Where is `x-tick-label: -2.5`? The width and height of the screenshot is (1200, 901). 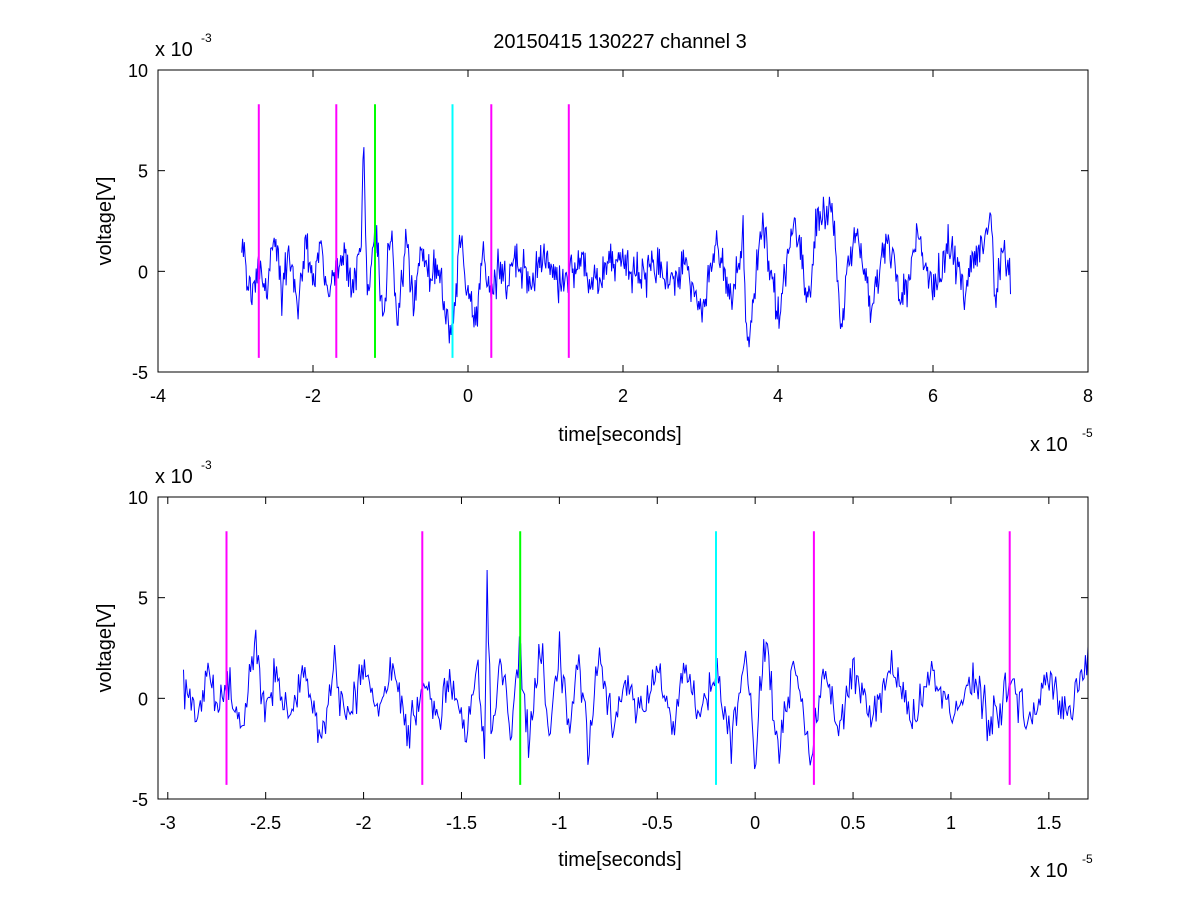
x-tick-label: -2.5 is located at coordinates (265, 823).